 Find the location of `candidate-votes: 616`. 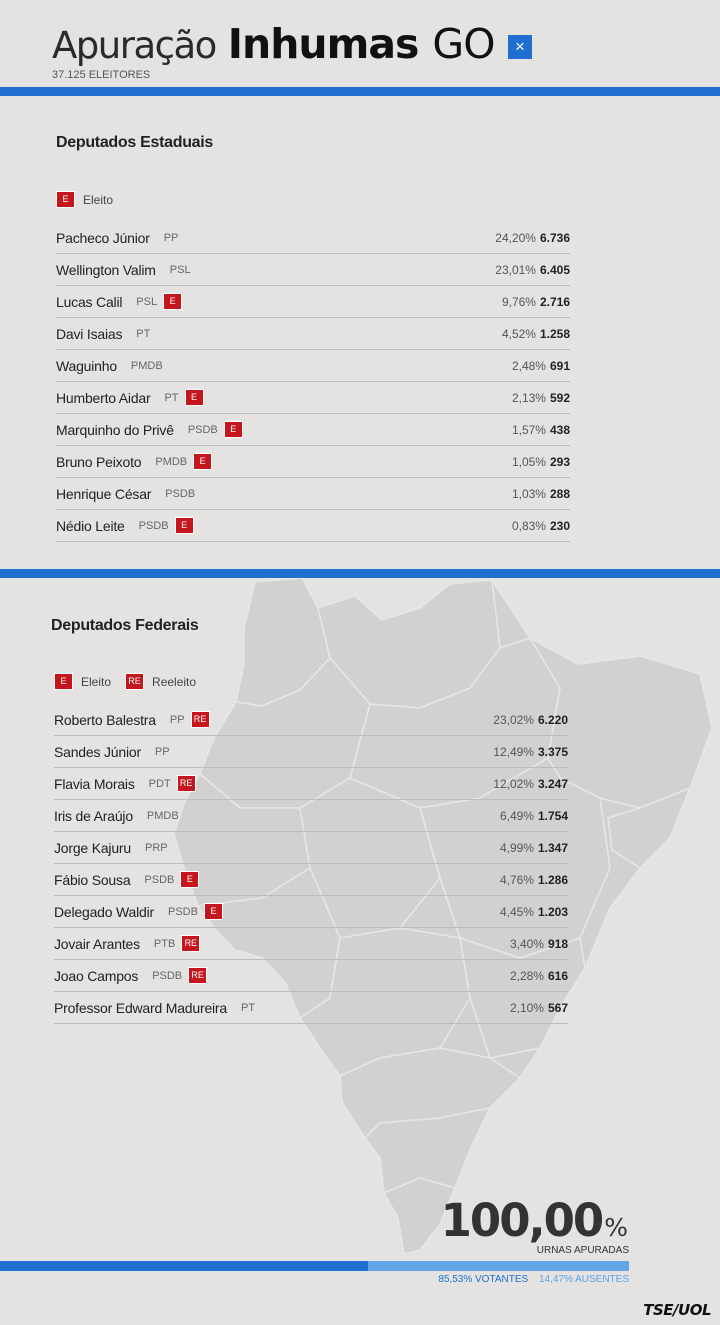

candidate-votes: 616 is located at coordinates (557, 975).